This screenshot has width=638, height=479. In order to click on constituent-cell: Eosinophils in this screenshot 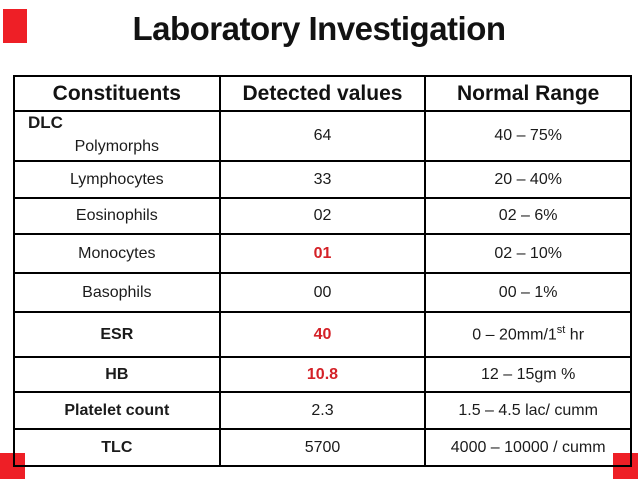, I will do `click(117, 216)`.